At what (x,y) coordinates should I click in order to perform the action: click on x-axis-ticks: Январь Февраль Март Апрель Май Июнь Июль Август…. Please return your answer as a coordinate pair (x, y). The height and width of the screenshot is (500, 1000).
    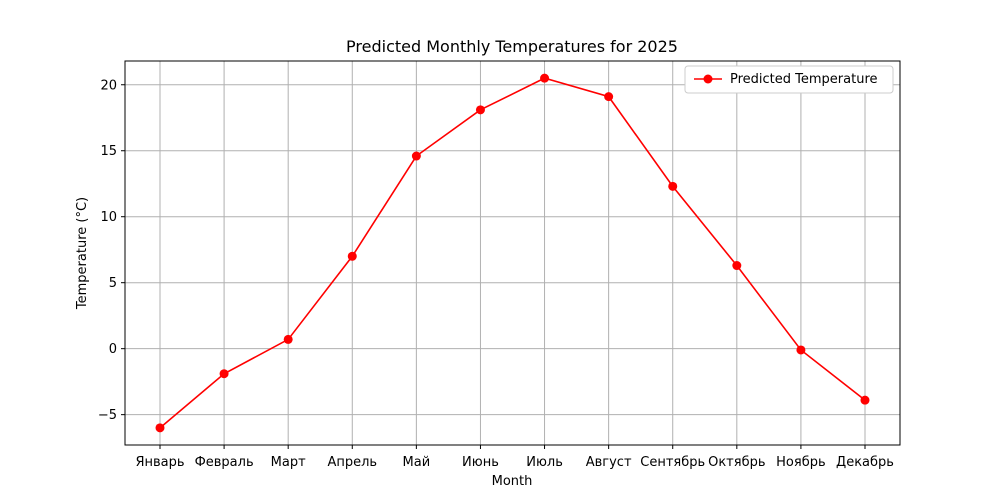
    Looking at the image, I should click on (514, 457).